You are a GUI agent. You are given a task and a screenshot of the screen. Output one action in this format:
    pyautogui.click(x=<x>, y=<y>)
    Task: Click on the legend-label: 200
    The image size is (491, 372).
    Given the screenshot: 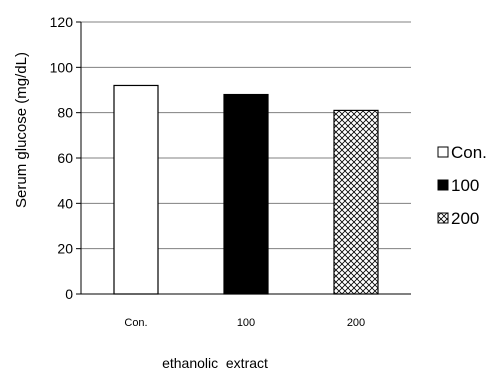 What is the action you would take?
    pyautogui.click(x=465, y=218)
    